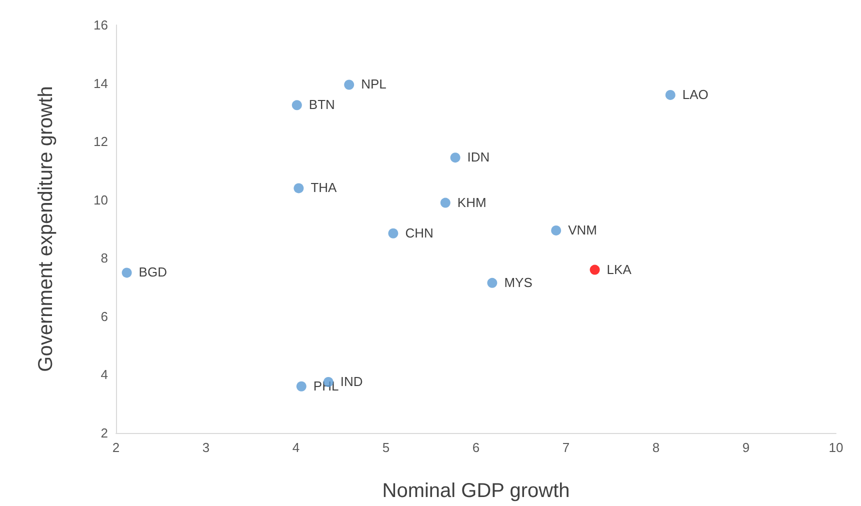 This screenshot has height=506, width=861. Describe the element at coordinates (351, 381) in the screenshot. I see `annotation: IND` at that location.